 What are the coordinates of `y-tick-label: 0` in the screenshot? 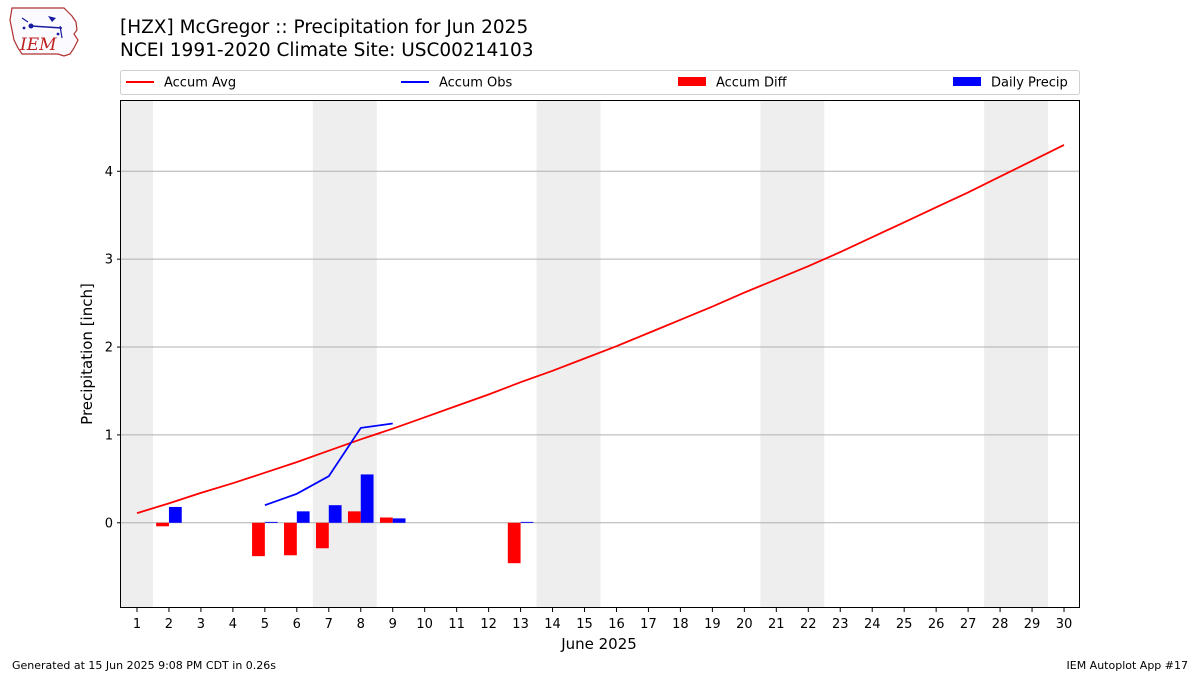 It's located at (109, 523).